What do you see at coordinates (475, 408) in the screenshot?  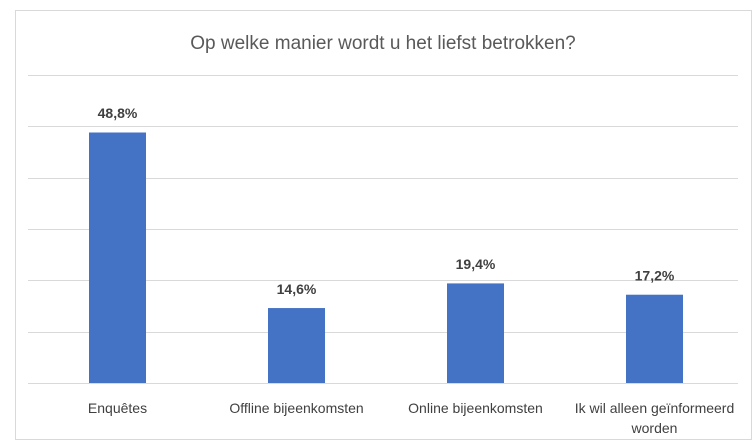 I see `x-tick-label: Online bijeenkomsten` at bounding box center [475, 408].